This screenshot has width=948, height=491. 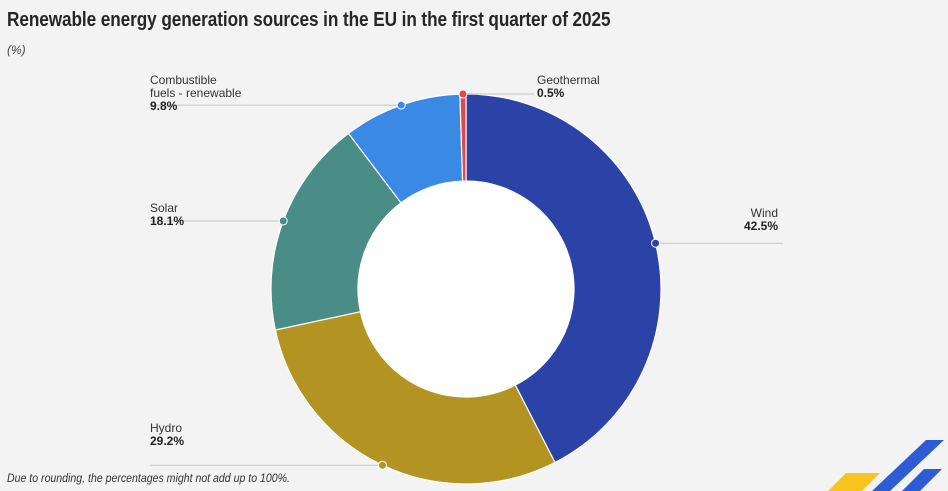 What do you see at coordinates (761, 226) in the screenshot?
I see `label-value-wind: 42.5%` at bounding box center [761, 226].